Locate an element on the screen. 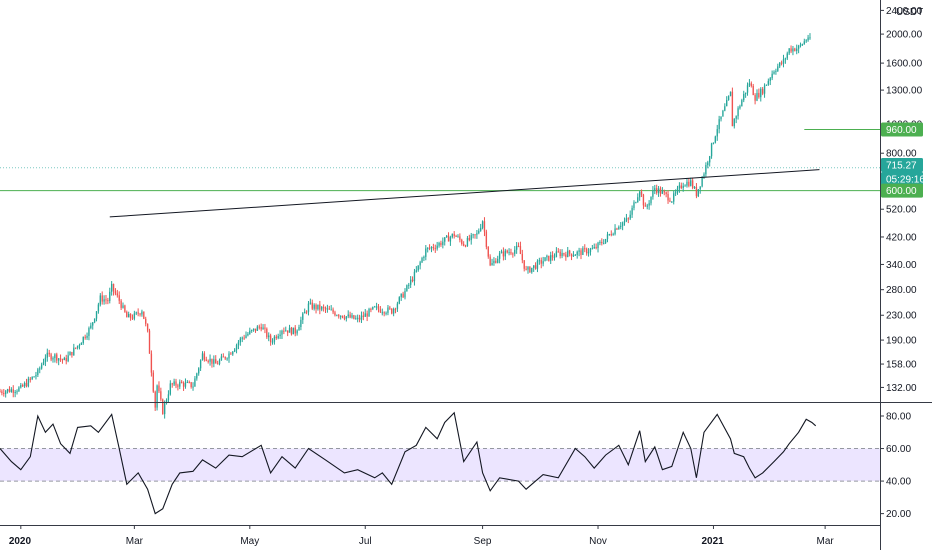 Image resolution: width=932 pixels, height=550 pixels. rsi-tick-label: 40.00 is located at coordinates (898, 482).